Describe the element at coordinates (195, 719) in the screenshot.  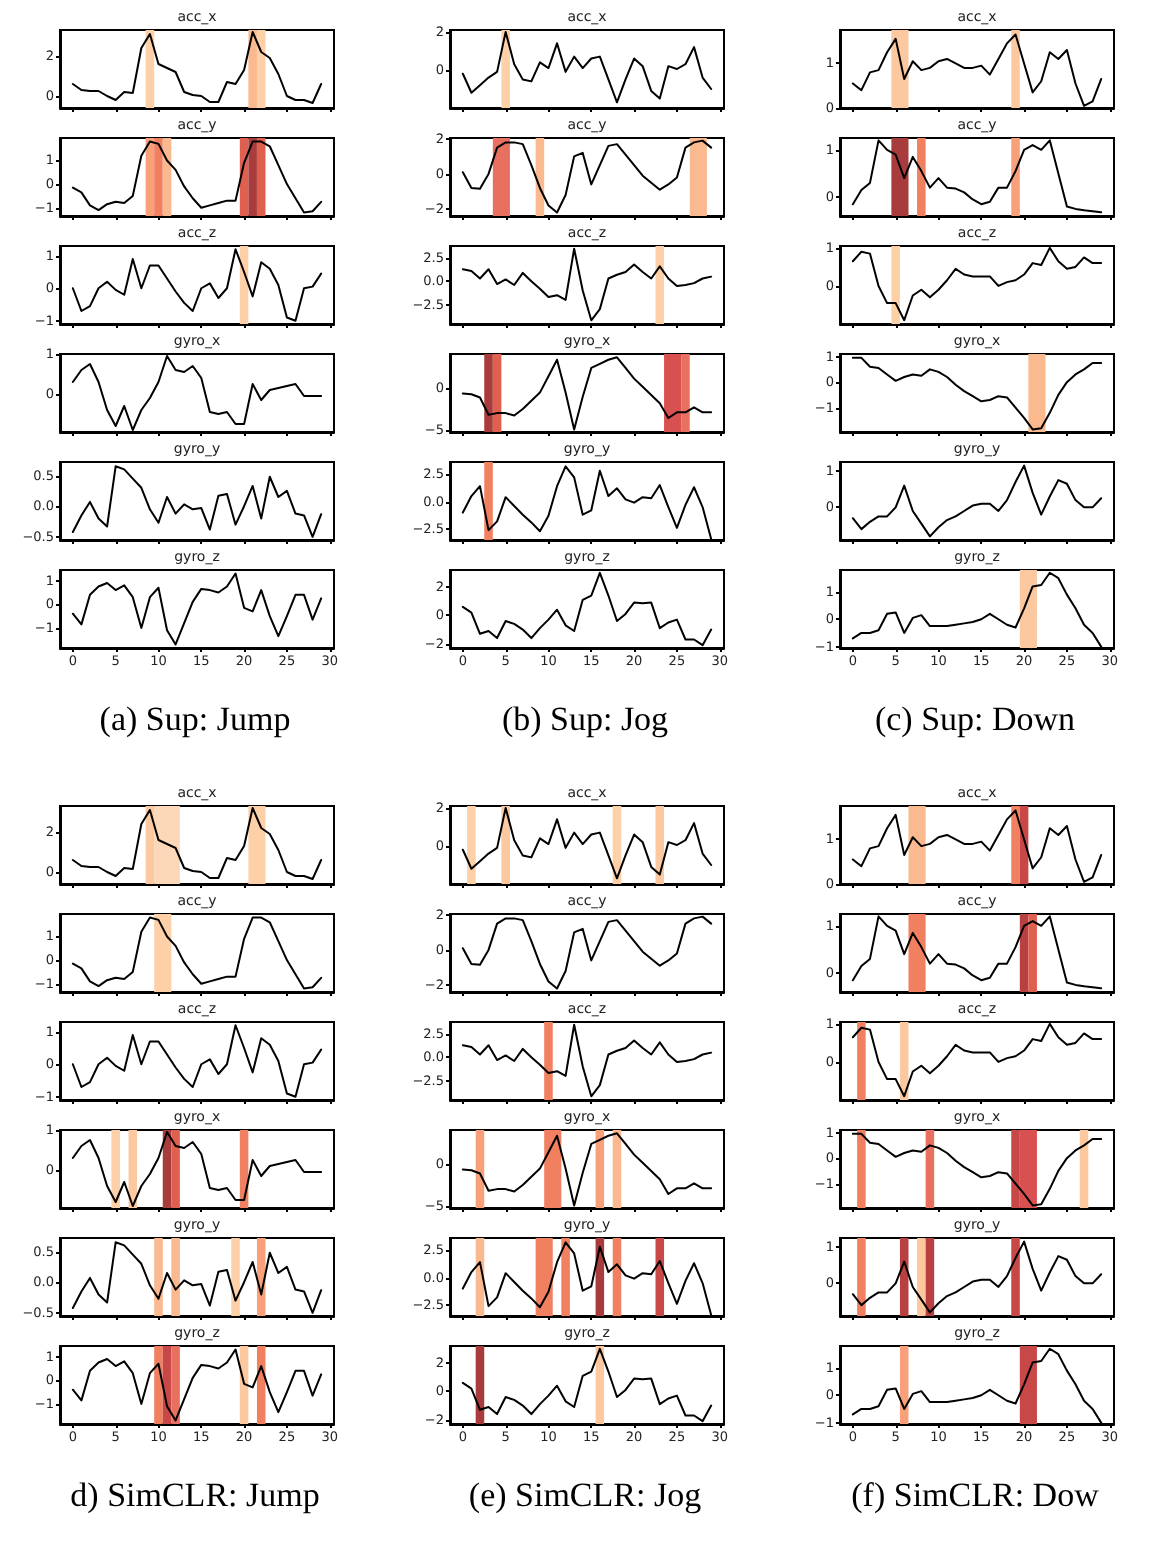
I see `text: (a) Sup: Jump` at that location.